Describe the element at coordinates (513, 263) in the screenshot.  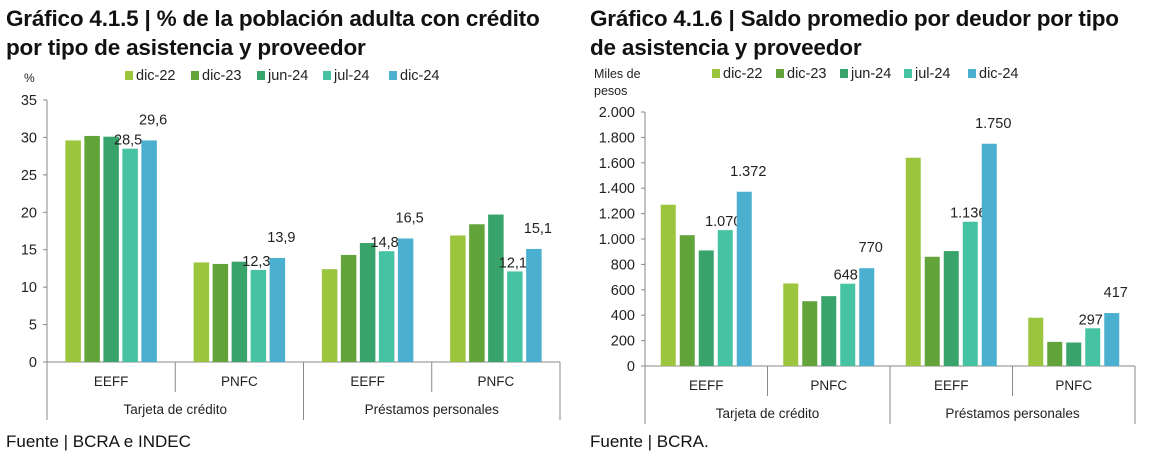
I see `data-label: 12,1` at that location.